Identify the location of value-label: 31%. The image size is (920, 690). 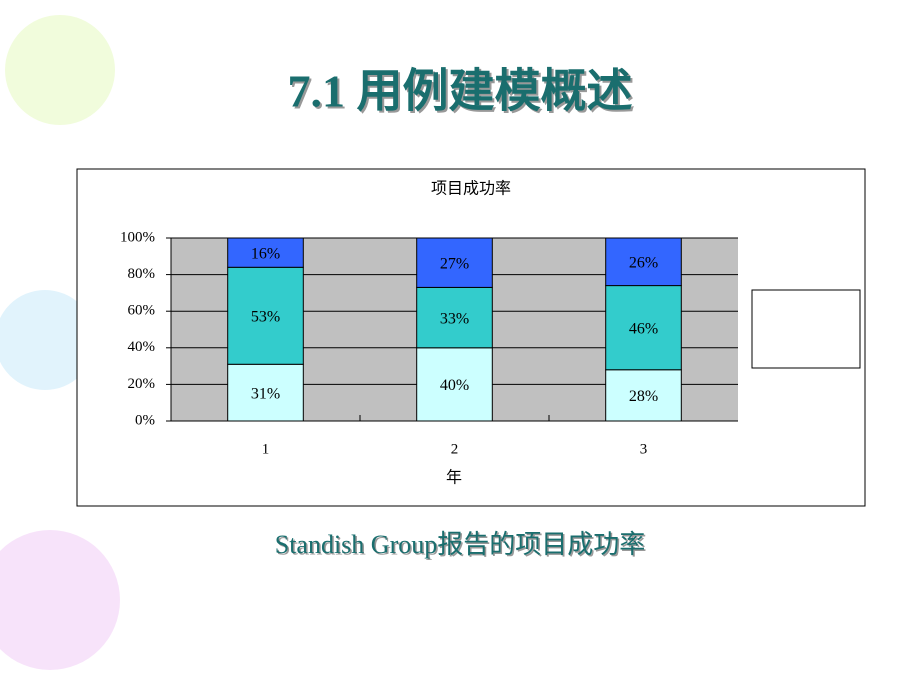
(265, 393).